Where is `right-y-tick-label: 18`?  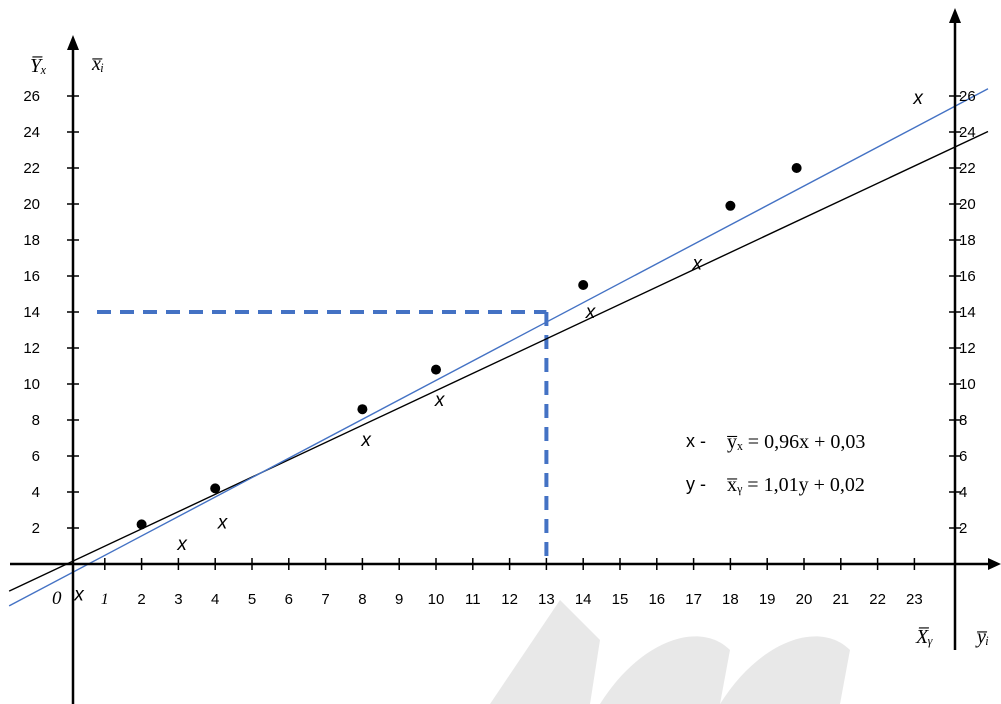 right-y-tick-label: 18 is located at coordinates (967, 240).